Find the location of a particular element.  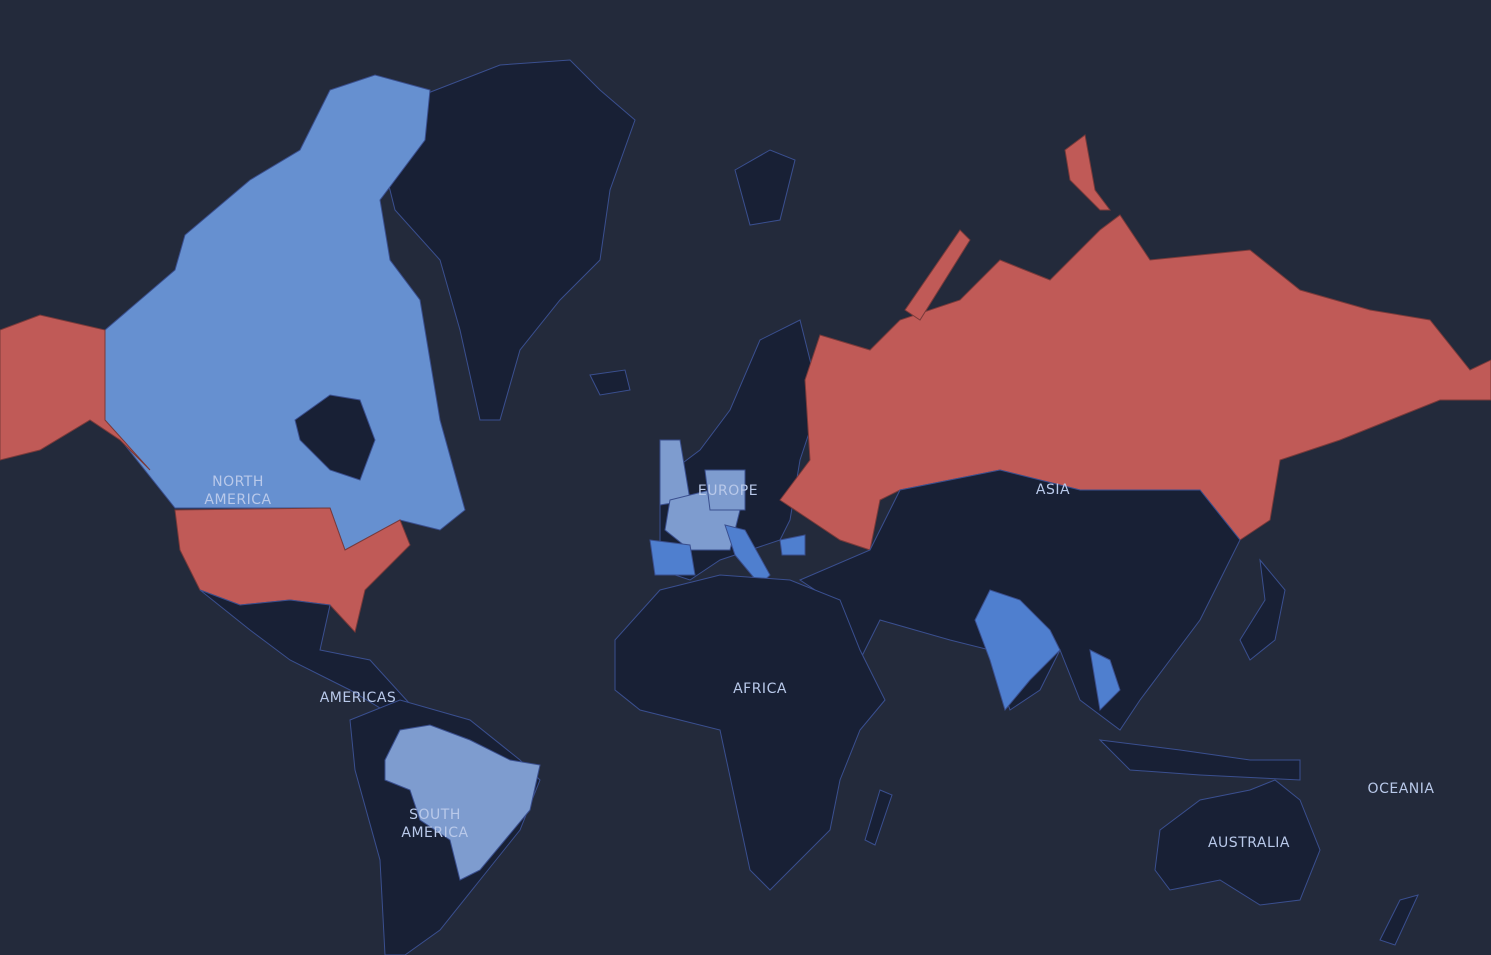

indonesia is located at coordinates (1199, 760).